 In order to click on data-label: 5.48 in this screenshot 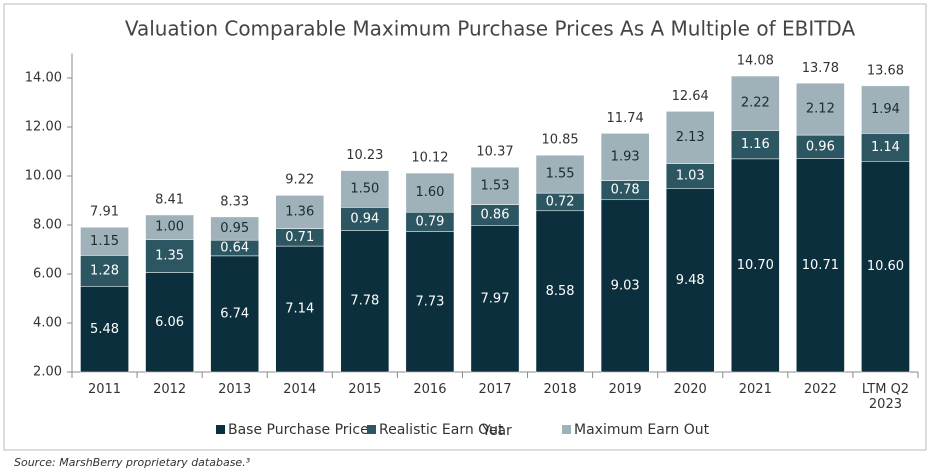, I will do `click(104, 329)`.